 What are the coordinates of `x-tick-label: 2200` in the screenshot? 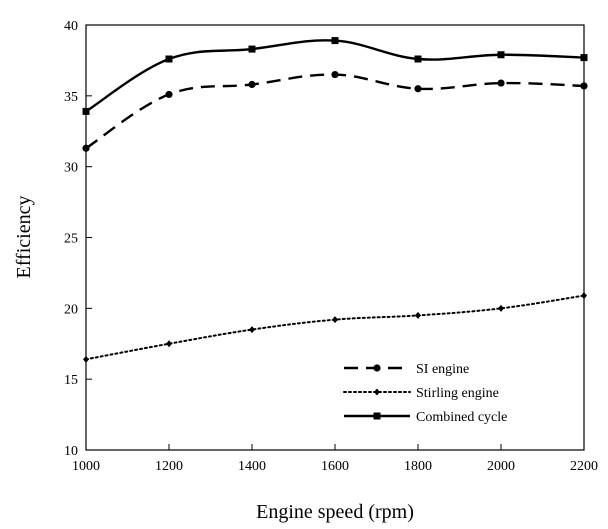 It's located at (584, 466).